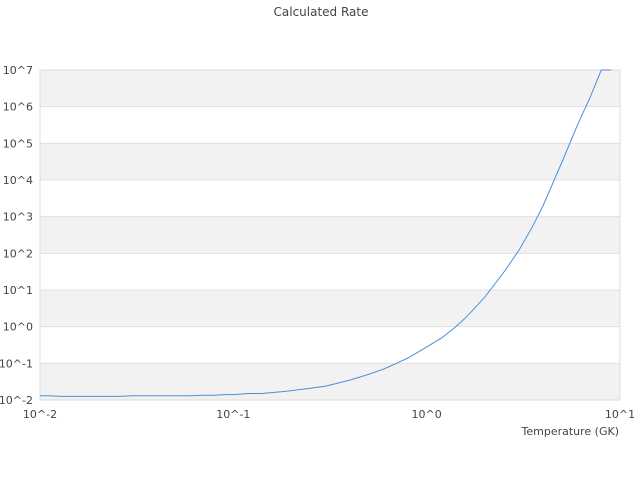  What do you see at coordinates (18, 217) in the screenshot?
I see `y-tick-label: 10^3` at bounding box center [18, 217].